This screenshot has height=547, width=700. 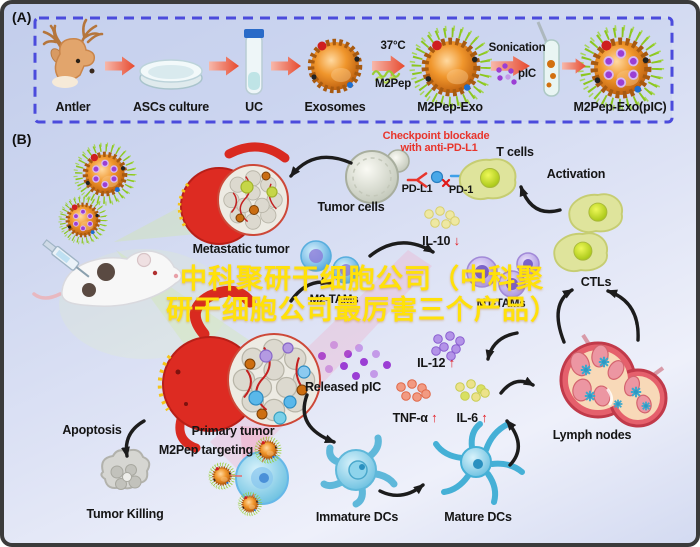 I want to click on sonication-tube-icon, so click(x=548, y=59).